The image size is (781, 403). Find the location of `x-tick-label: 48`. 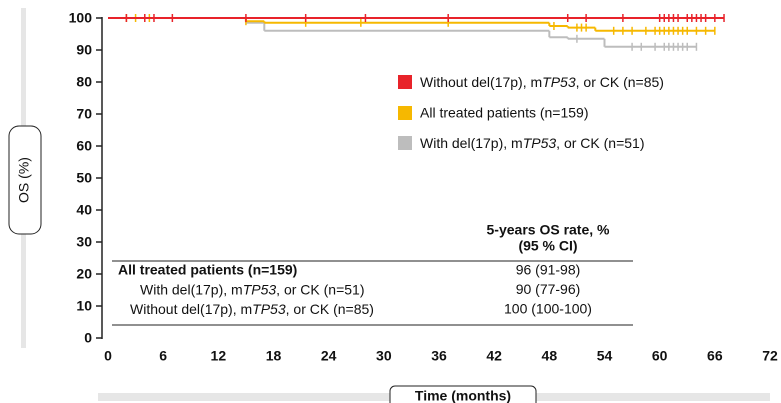

x-tick-label: 48 is located at coordinates (550, 356).